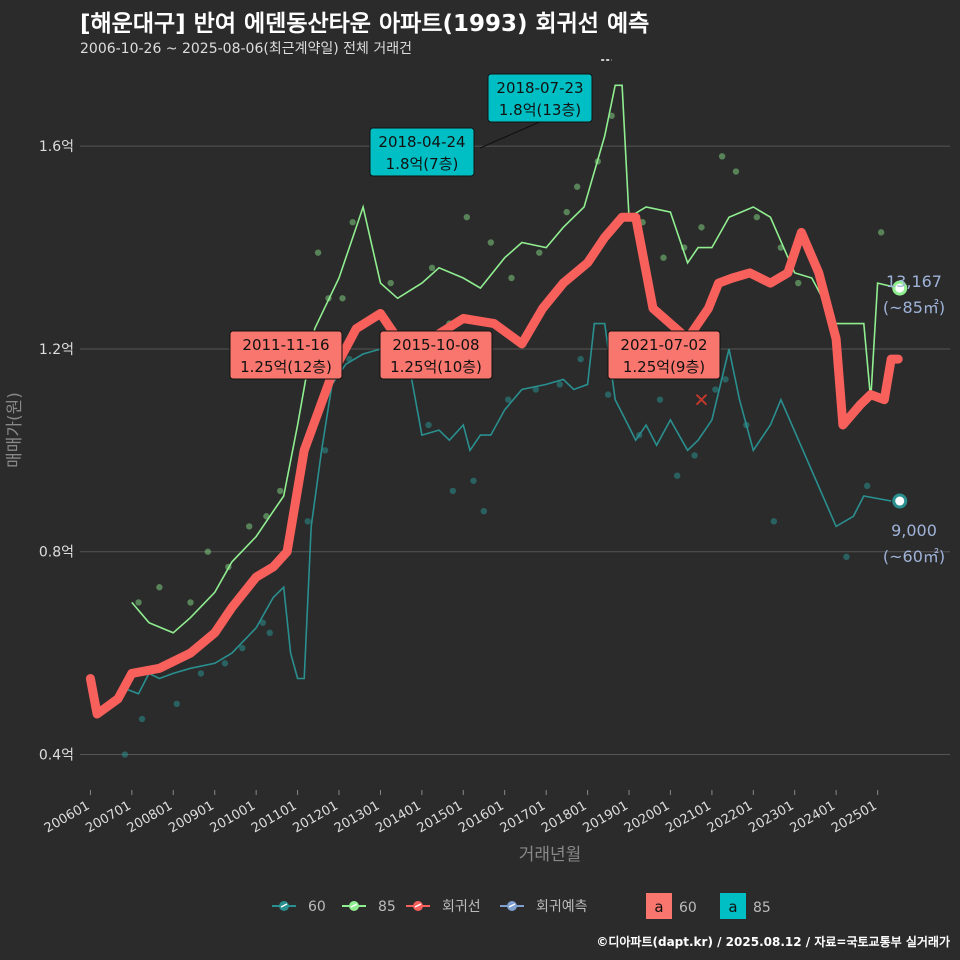  I want to click on annotation-label: 2018-07-23 1.8억(13층), so click(540, 98).